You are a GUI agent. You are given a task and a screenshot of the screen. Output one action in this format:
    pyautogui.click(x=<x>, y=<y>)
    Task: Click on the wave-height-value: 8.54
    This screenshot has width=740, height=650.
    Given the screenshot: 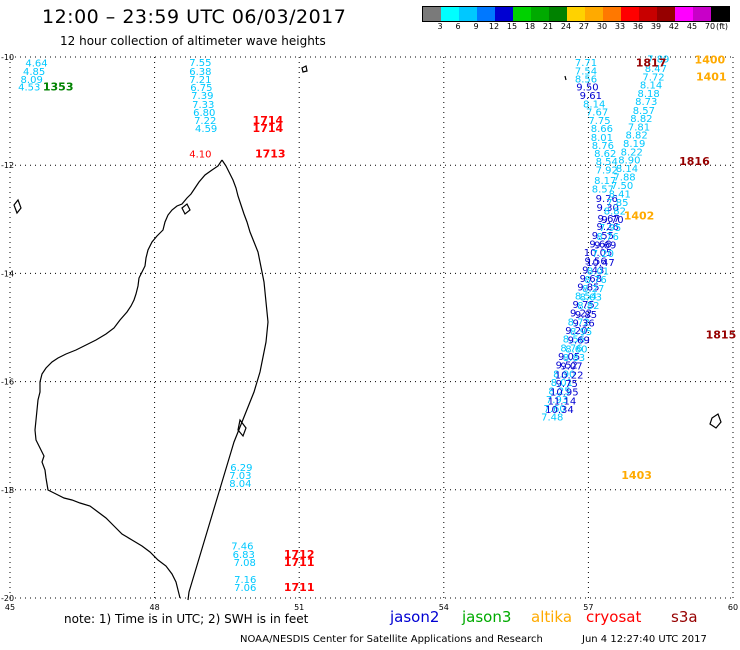 What is the action you would take?
    pyautogui.click(x=607, y=162)
    